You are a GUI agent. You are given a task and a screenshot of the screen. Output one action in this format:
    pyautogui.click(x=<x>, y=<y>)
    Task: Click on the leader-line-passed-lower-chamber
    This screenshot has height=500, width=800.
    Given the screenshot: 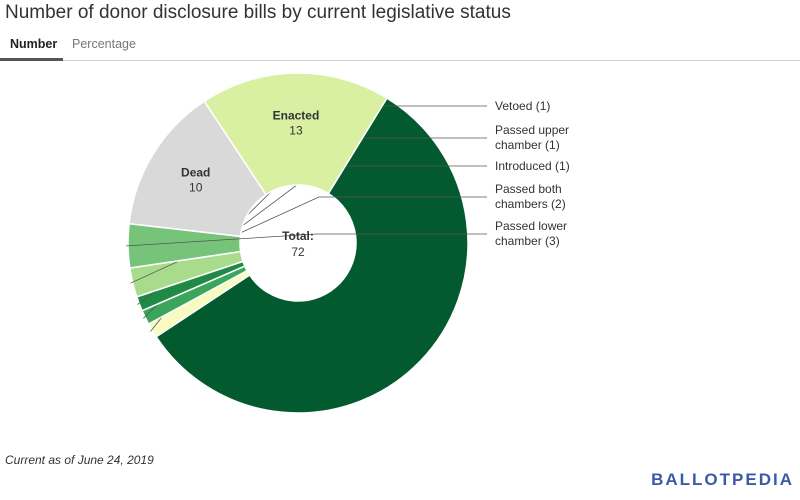 What is the action you would take?
    pyautogui.click(x=306, y=240)
    